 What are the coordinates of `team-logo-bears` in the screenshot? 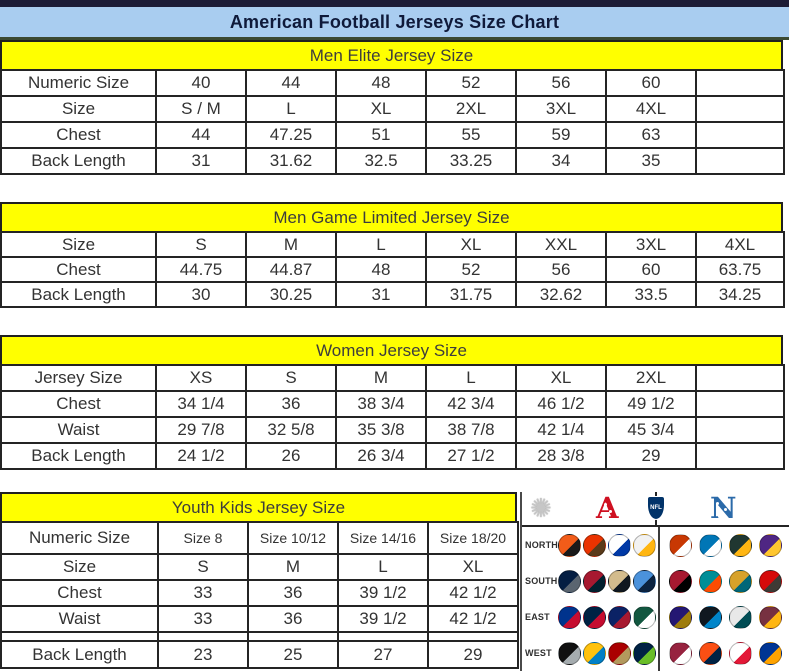 It's located at (680, 545).